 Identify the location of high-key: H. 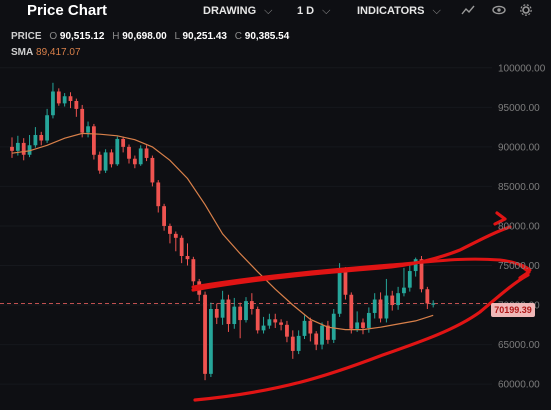
(116, 36).